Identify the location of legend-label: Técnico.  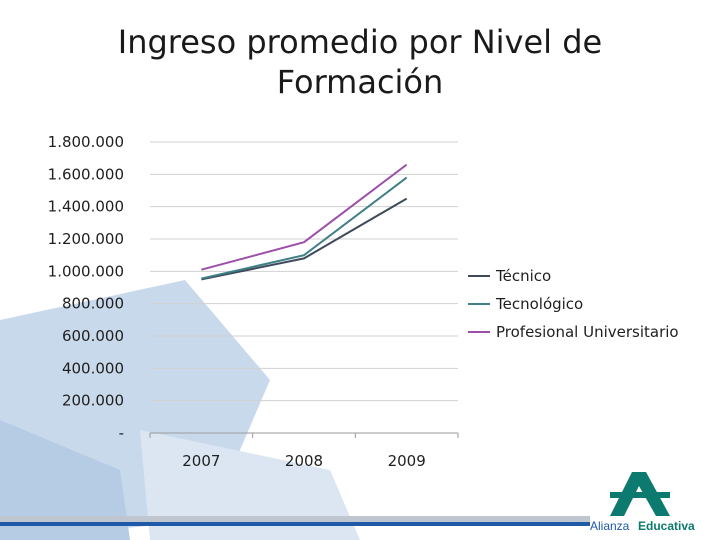
(523, 276).